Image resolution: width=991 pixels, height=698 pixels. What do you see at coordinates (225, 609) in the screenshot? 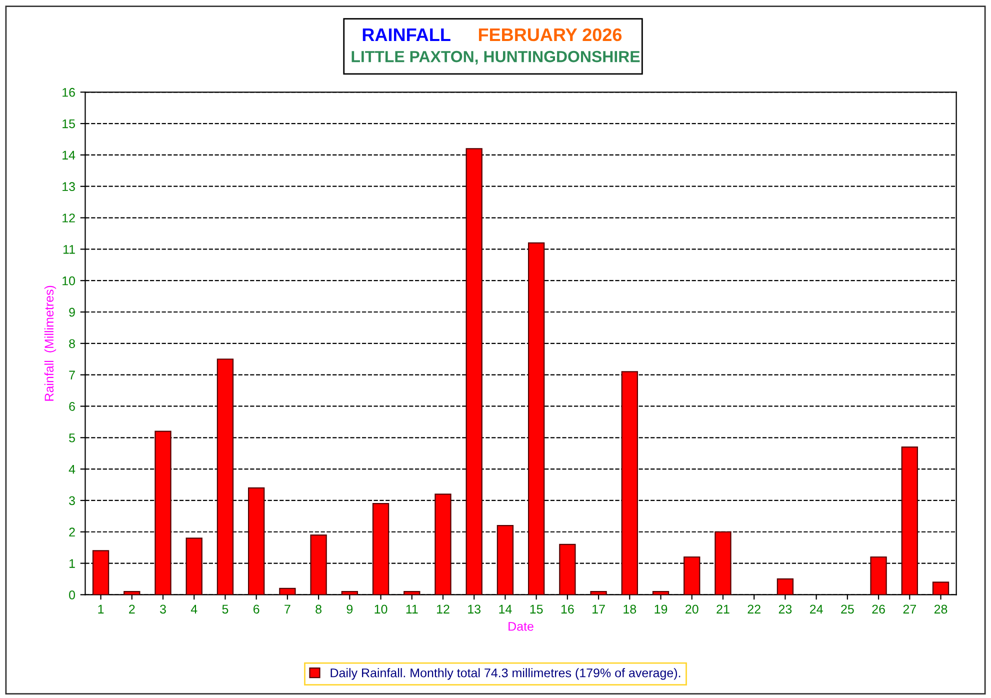
I see `x-tick-label: 5` at bounding box center [225, 609].